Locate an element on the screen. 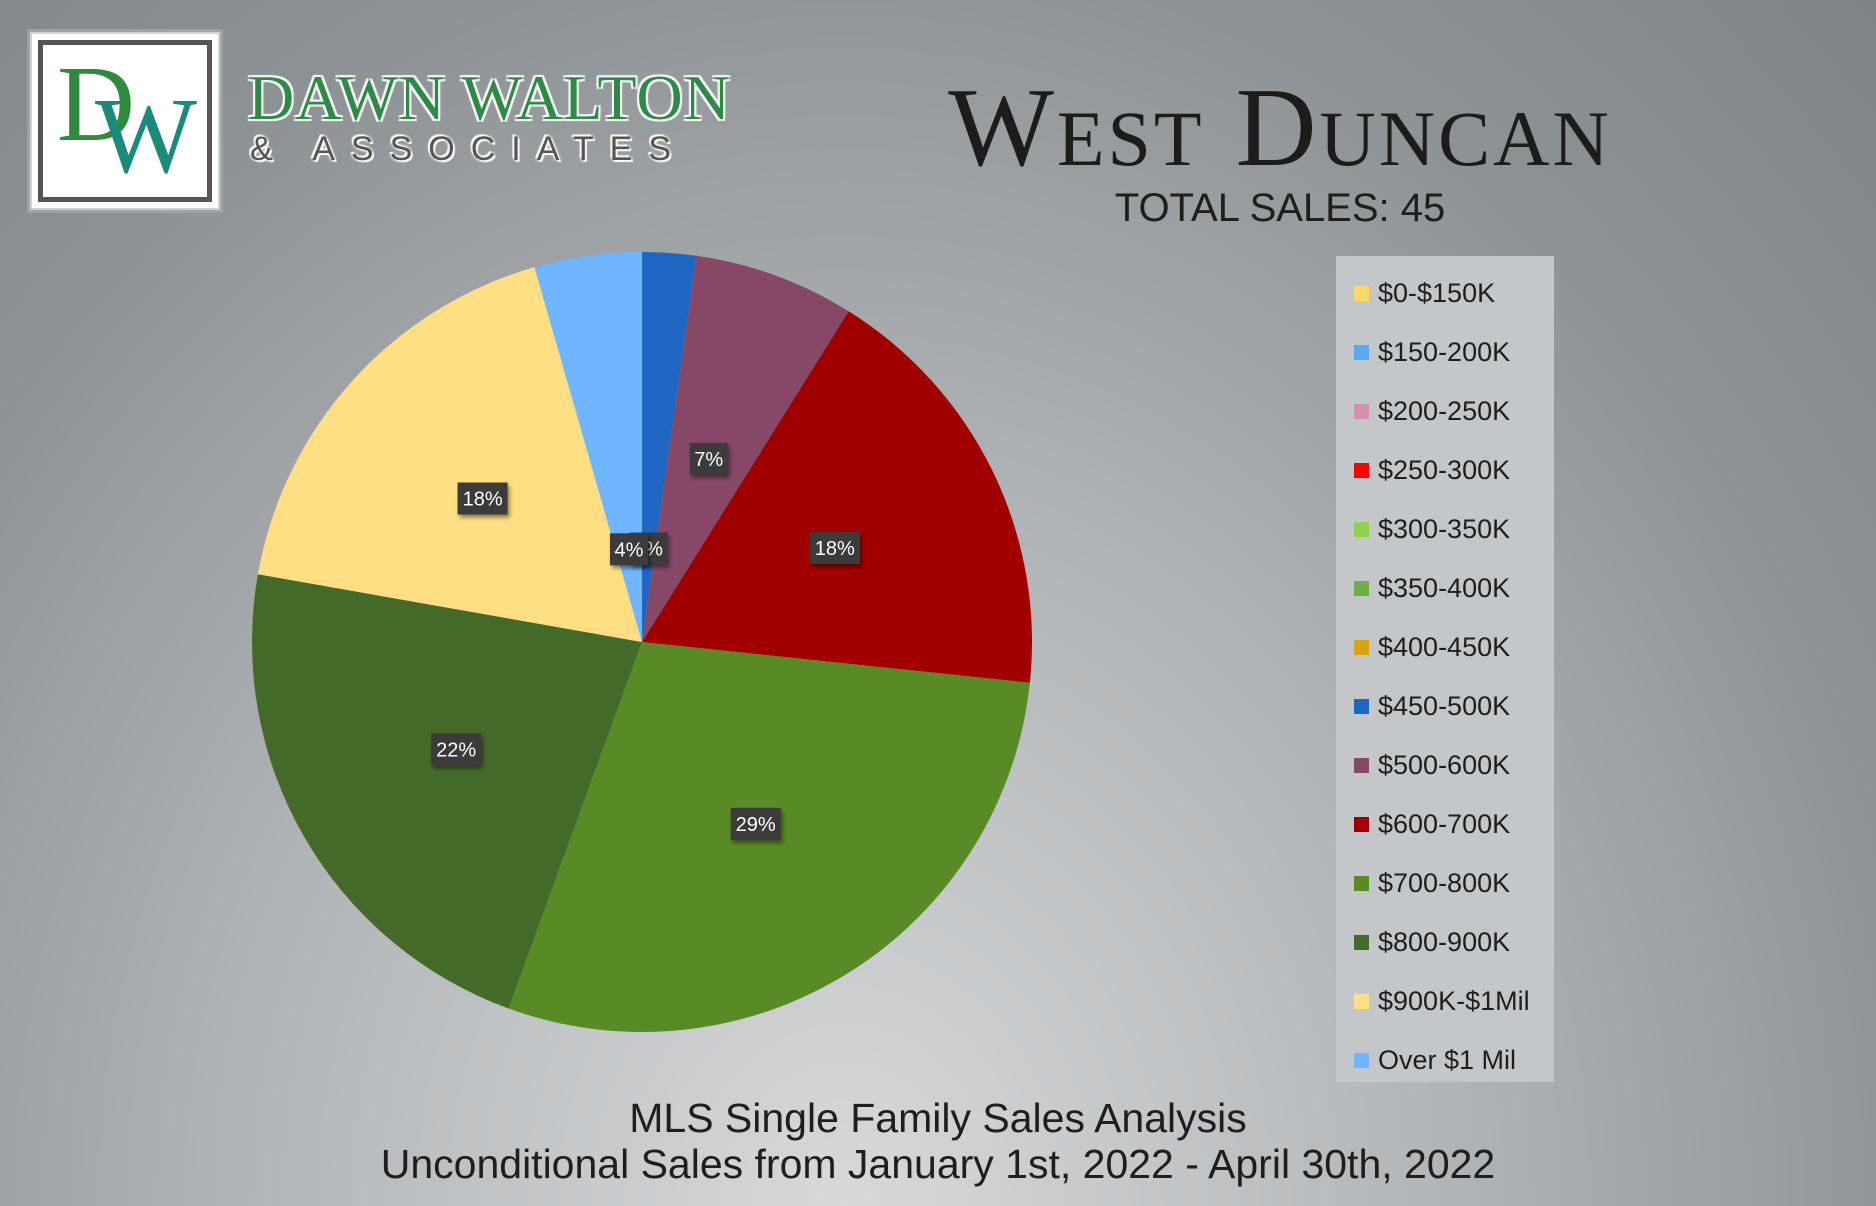  legend-label: $300-350K is located at coordinates (1444, 529).